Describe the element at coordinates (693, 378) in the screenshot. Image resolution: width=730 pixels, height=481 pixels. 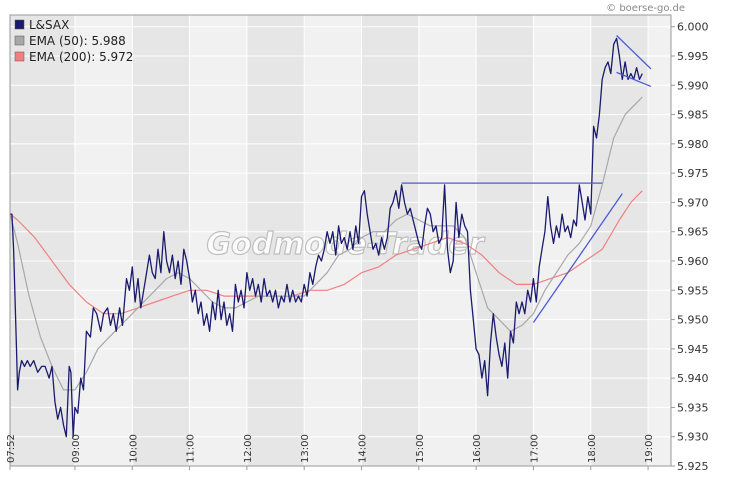
I see `y-tick-label: 5.940` at that location.